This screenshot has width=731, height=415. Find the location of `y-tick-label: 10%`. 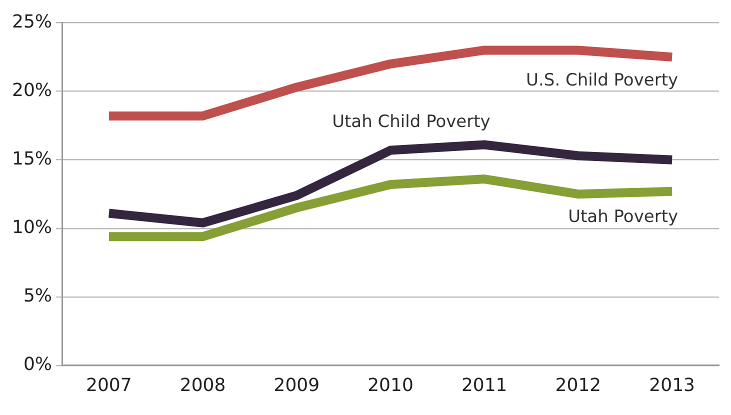

y-tick-label: 10% is located at coordinates (32, 227).